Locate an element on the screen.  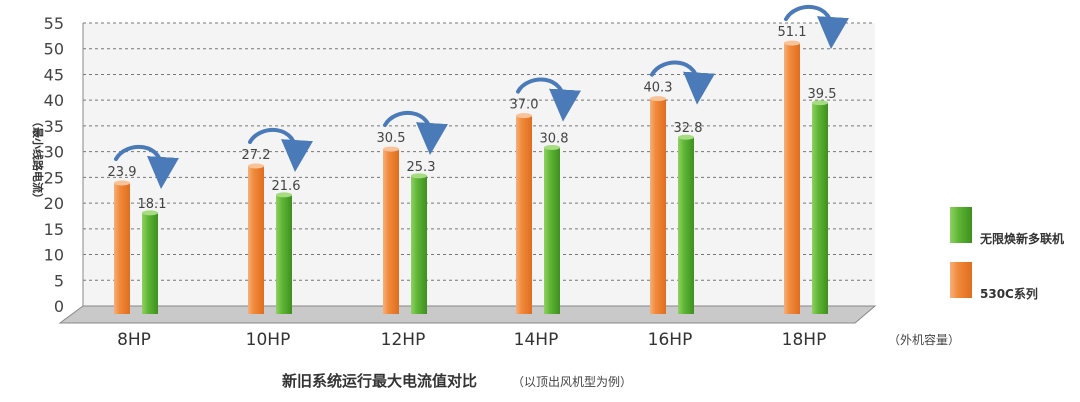
bar-530c-10HP is located at coordinates (256, 240).